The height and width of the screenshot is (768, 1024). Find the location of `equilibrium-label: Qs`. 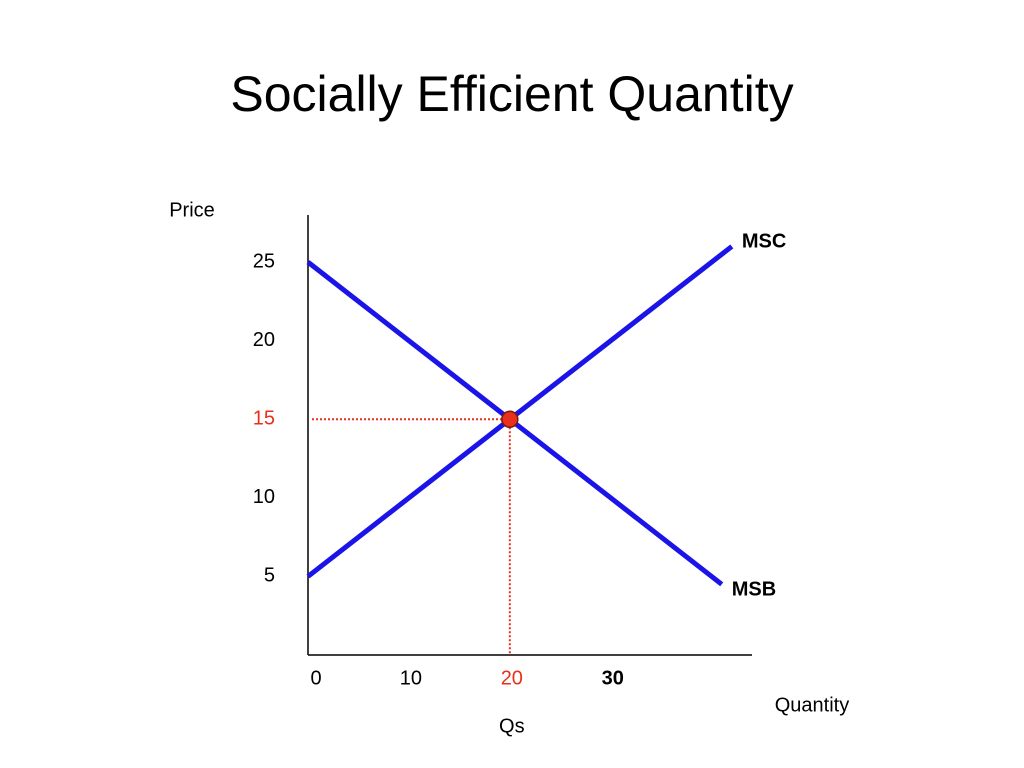

equilibrium-label: Qs is located at coordinates (512, 726).